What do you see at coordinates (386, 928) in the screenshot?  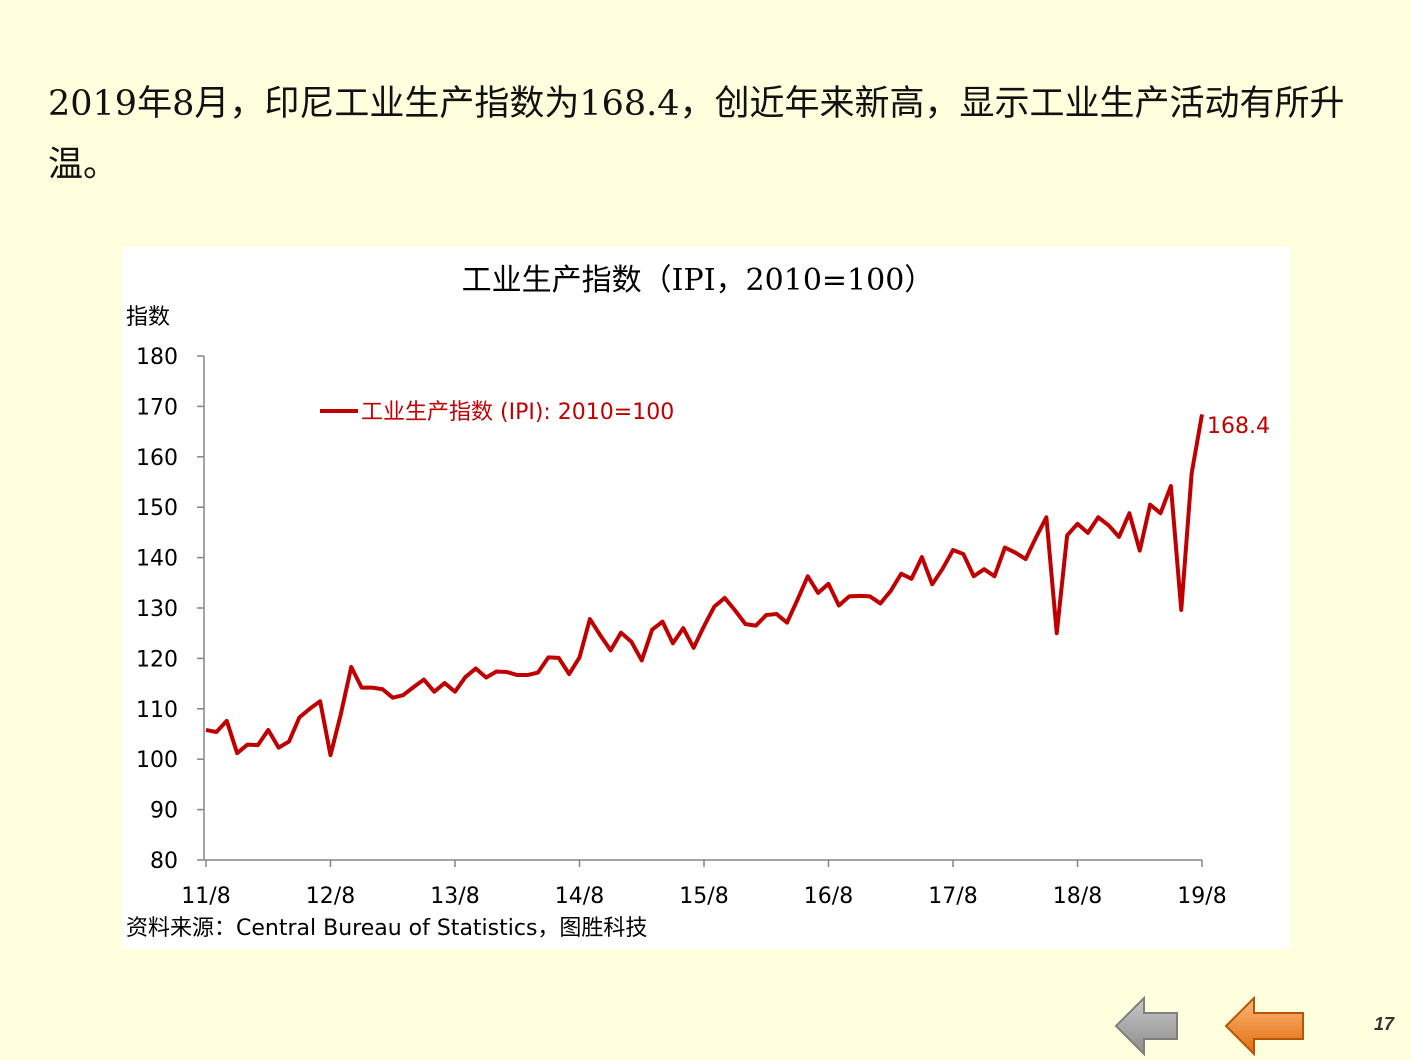 I see `source-note: 资料来源：Central Bureau of Statistics，图胜科技` at bounding box center [386, 928].